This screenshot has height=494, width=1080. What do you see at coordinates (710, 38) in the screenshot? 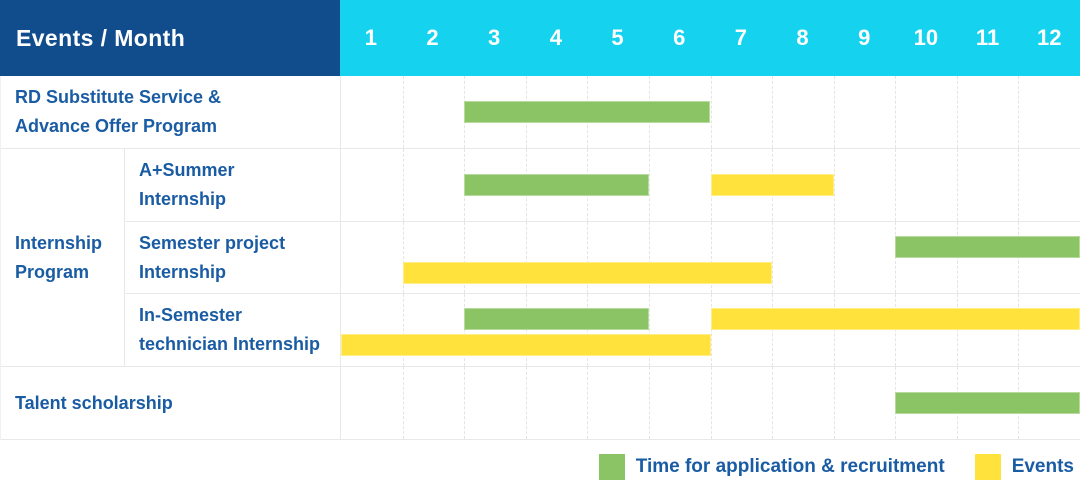
I see `month-header-row: 1 2 3 4 5 6 7 8 9 10 11 12` at bounding box center [710, 38].